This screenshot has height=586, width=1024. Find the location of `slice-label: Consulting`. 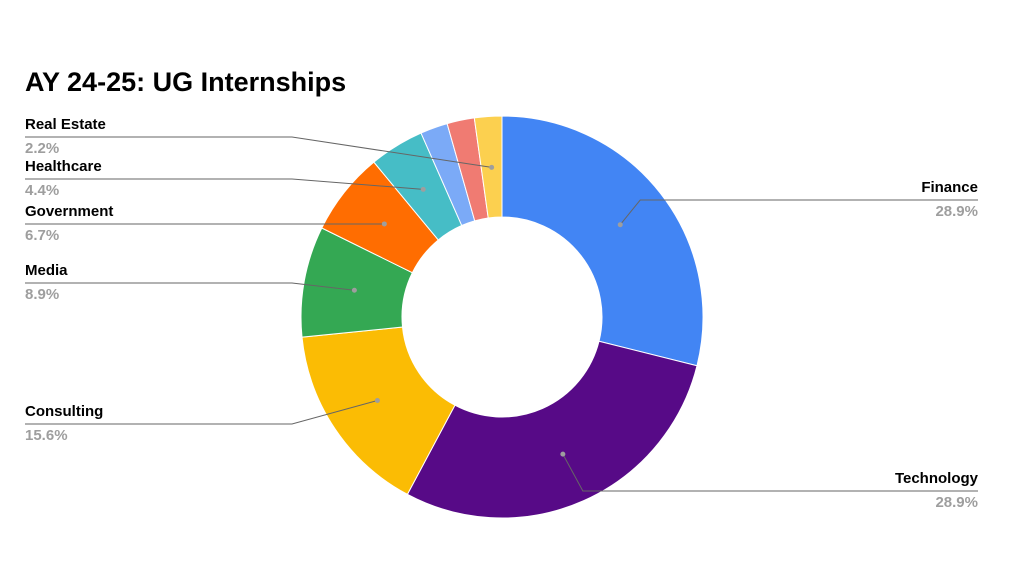

slice-label: Consulting is located at coordinates (64, 411).